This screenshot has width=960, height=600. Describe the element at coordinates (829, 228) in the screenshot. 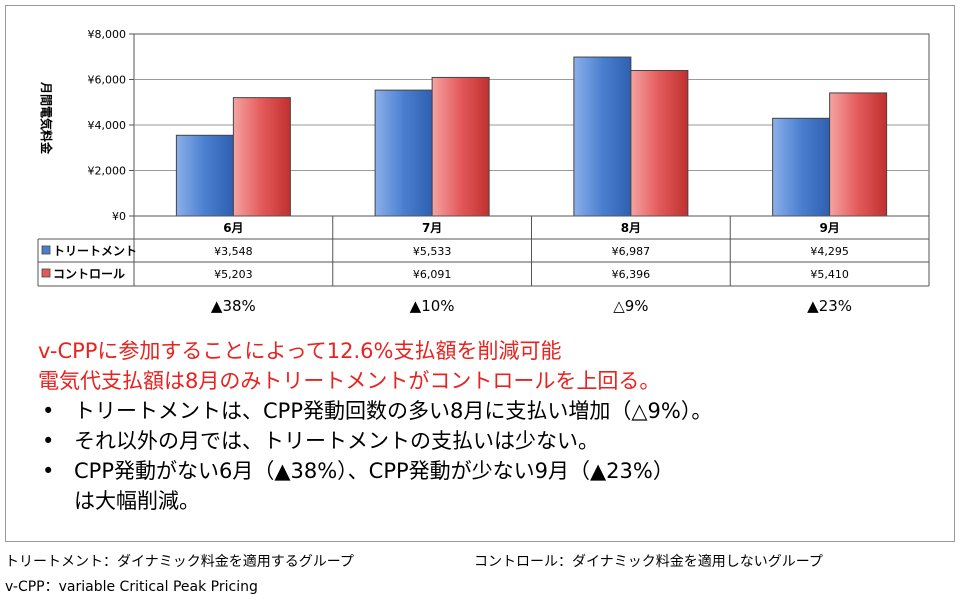

I see `category-label: 9月` at that location.